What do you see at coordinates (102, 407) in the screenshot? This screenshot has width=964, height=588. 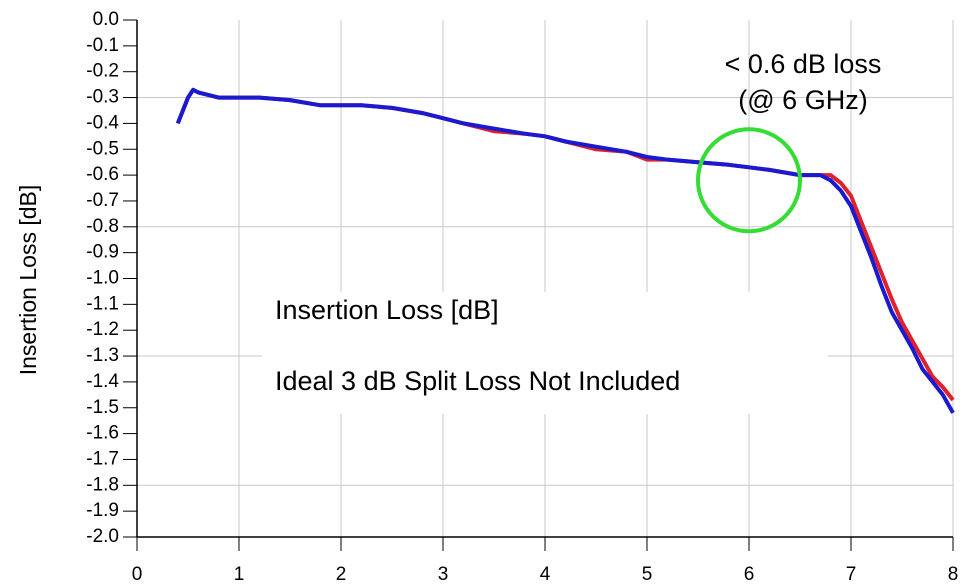 I see `y-tick-label: -1.5` at bounding box center [102, 407].